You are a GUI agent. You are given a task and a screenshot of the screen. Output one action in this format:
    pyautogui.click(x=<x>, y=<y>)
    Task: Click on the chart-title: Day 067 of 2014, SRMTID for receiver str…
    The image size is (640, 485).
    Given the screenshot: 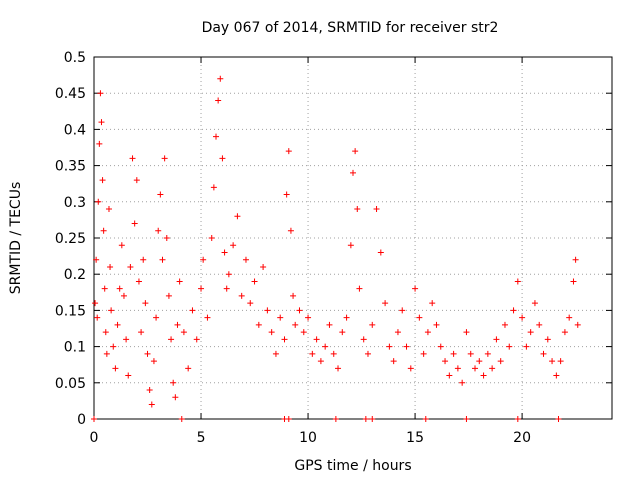 What is the action you would take?
    pyautogui.click(x=350, y=28)
    